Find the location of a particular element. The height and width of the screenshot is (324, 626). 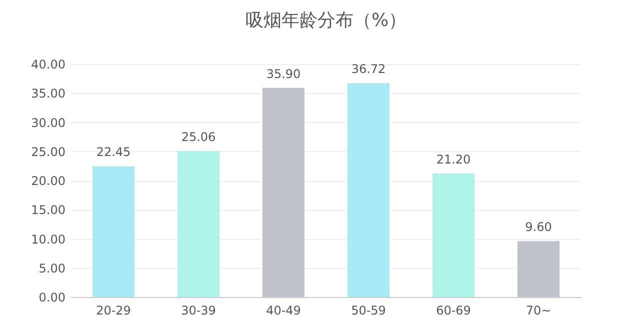

x-tick-label: 50-59 is located at coordinates (368, 311).